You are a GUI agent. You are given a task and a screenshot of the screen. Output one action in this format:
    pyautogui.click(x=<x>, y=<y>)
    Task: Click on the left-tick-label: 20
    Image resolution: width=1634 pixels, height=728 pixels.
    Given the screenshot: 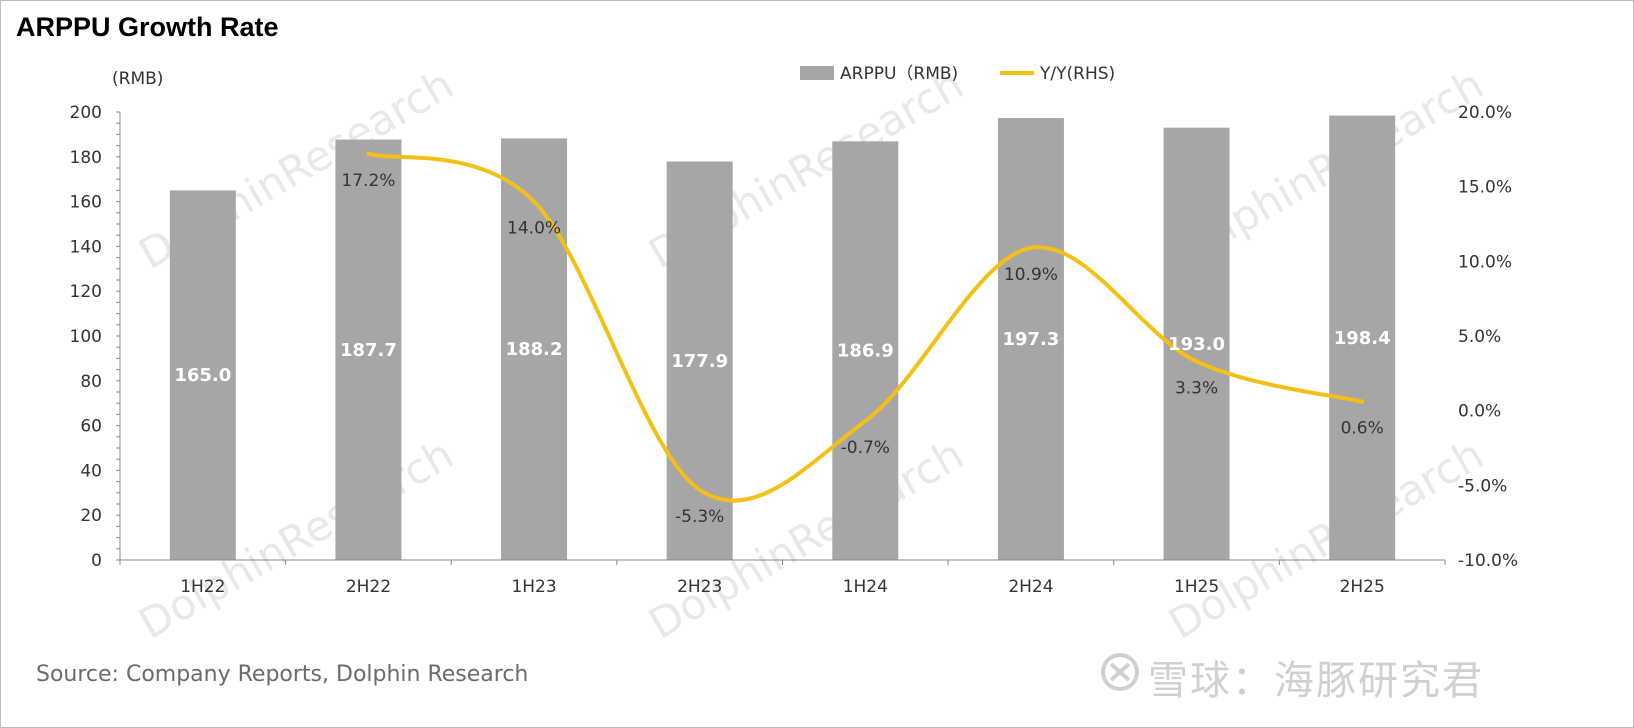 What is the action you would take?
    pyautogui.click(x=91, y=516)
    